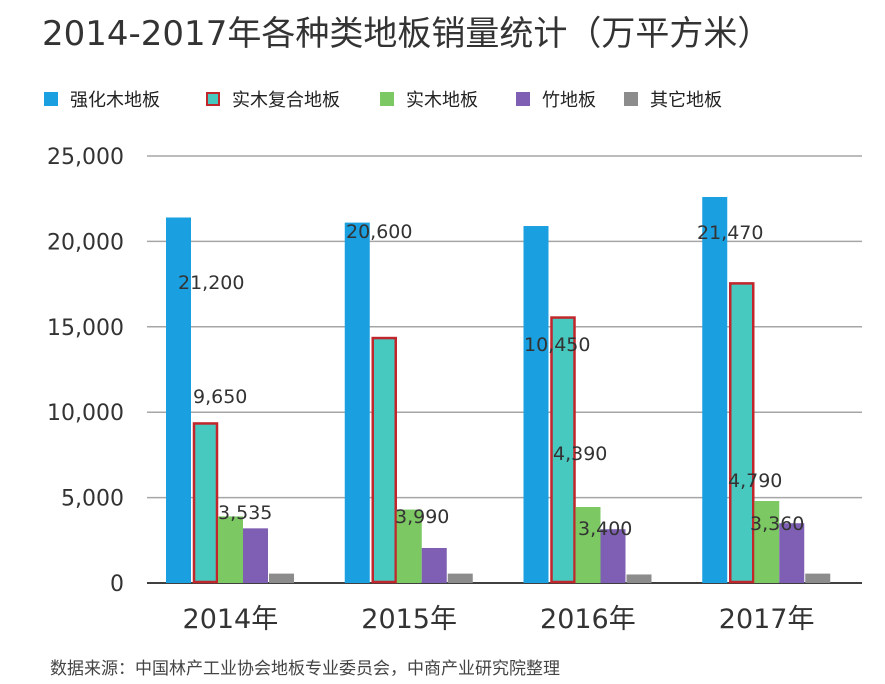 The width and height of the screenshot is (885, 684). Describe the element at coordinates (407, 34) in the screenshot. I see `chart-title: 2014-2017年各种类地板销量统计（万平方米）` at that location.